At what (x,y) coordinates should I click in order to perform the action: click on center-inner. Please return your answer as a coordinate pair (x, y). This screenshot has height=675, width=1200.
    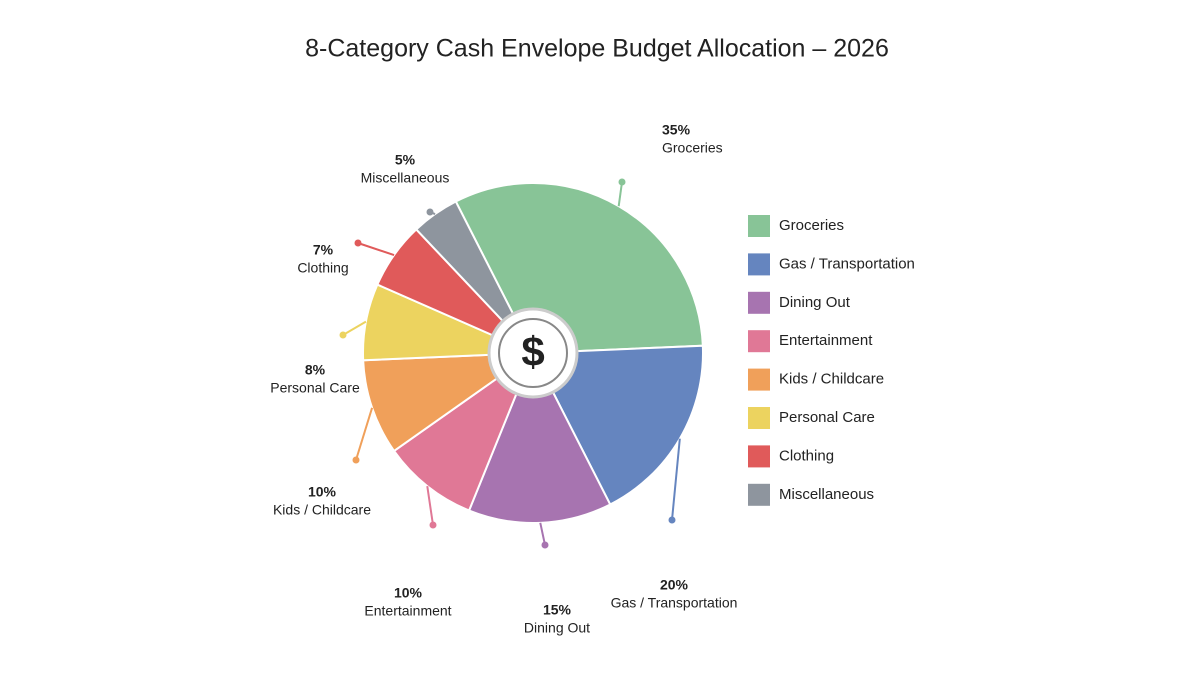
    Looking at the image, I should click on (533, 353).